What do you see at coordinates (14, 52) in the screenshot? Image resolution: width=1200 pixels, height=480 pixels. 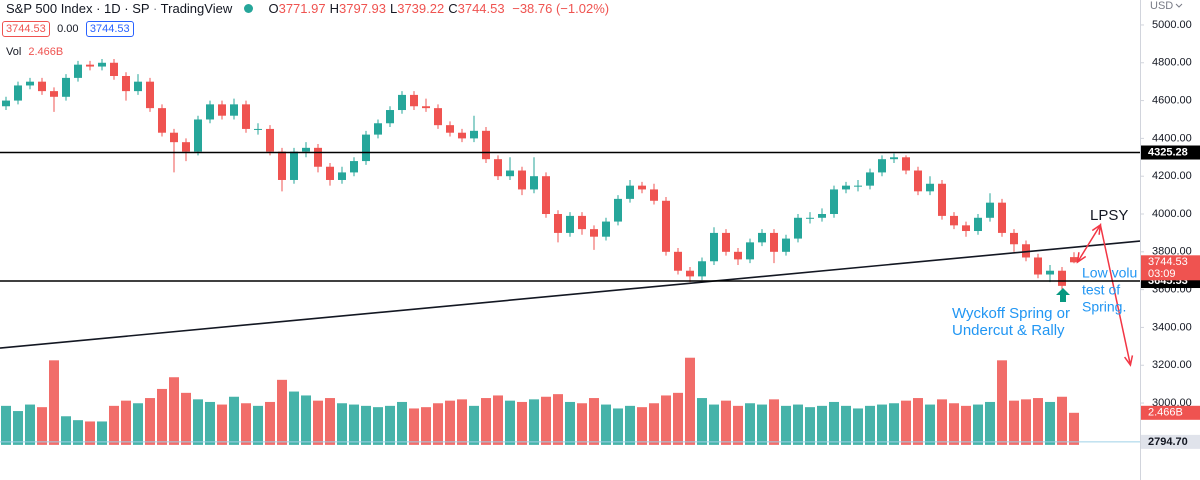 I see `vol-label: Vol` at bounding box center [14, 52].